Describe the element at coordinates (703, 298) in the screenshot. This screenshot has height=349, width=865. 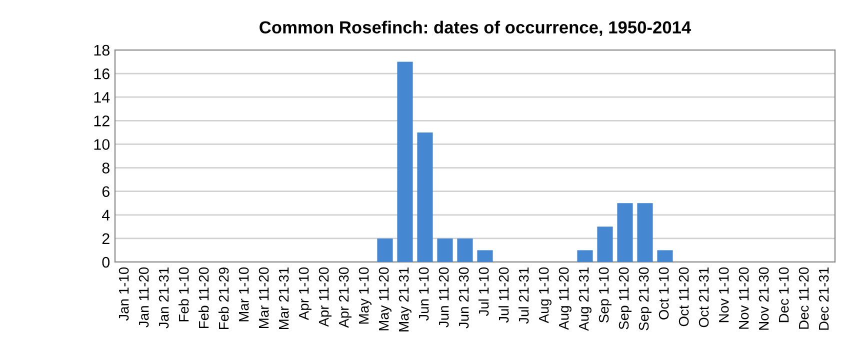
I see `x-tick-label: Oct 21-31` at that location.